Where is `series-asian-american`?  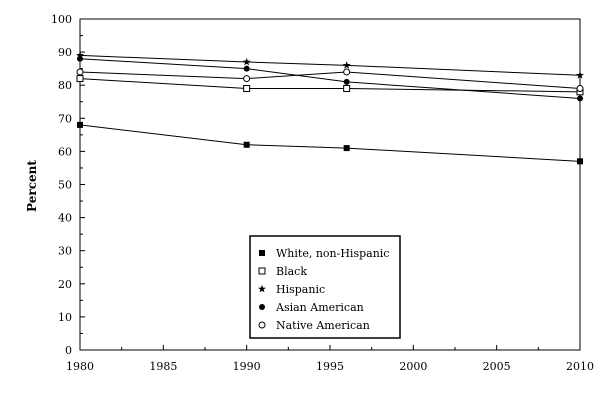
series-asian-american is located at coordinates (330, 78).